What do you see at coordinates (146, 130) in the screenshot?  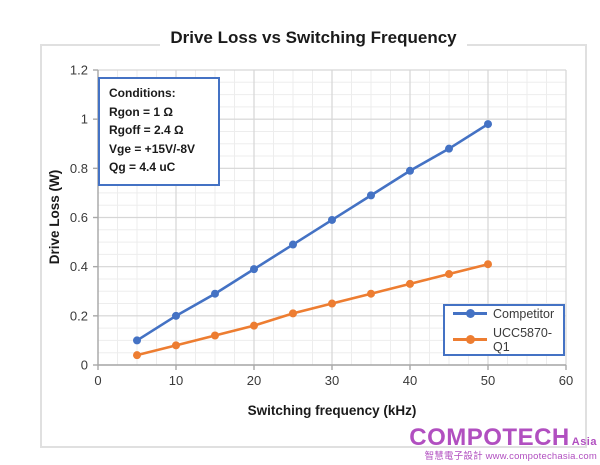 I see `condition-line: Rgoff = 2.4 Ω` at bounding box center [146, 130].